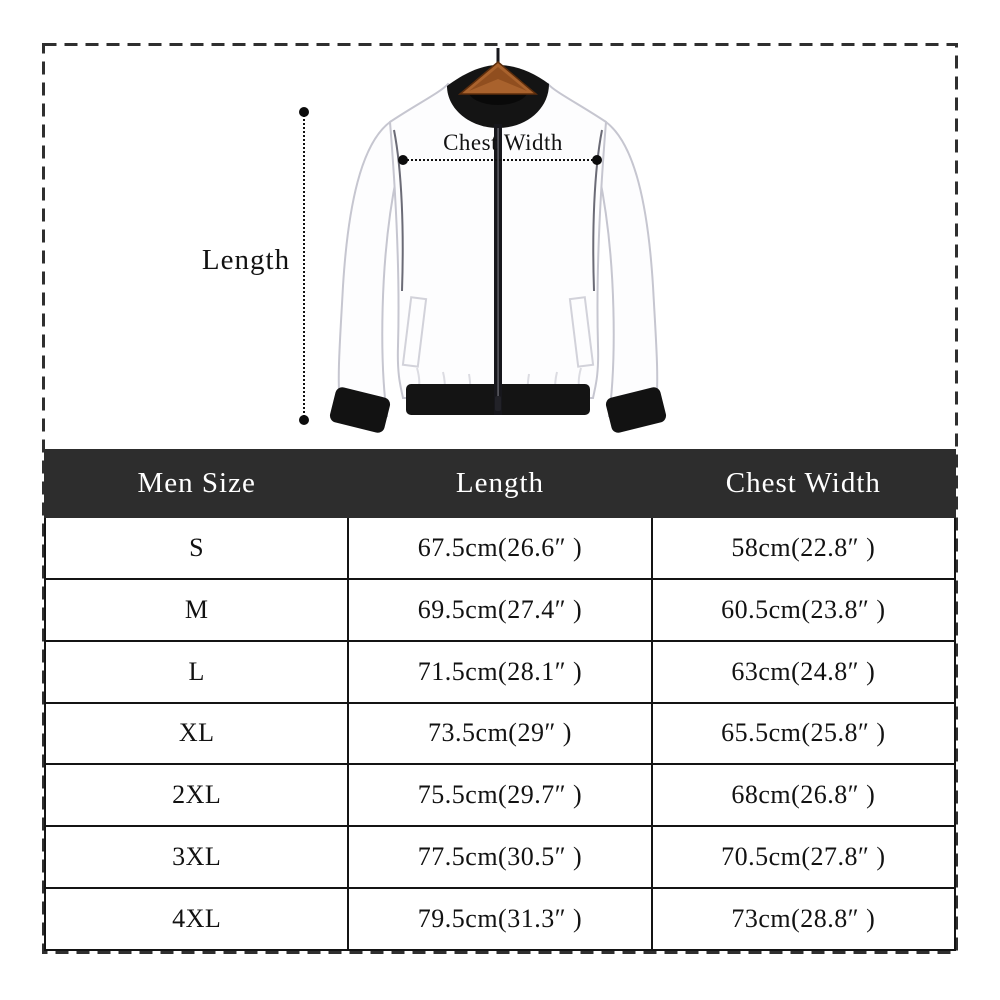 The image size is (1000, 1000). I want to click on table-row-3xl: 3XL 77.5cm(30.5″ ) 70.5cm(27.8″ ), so click(500, 857).